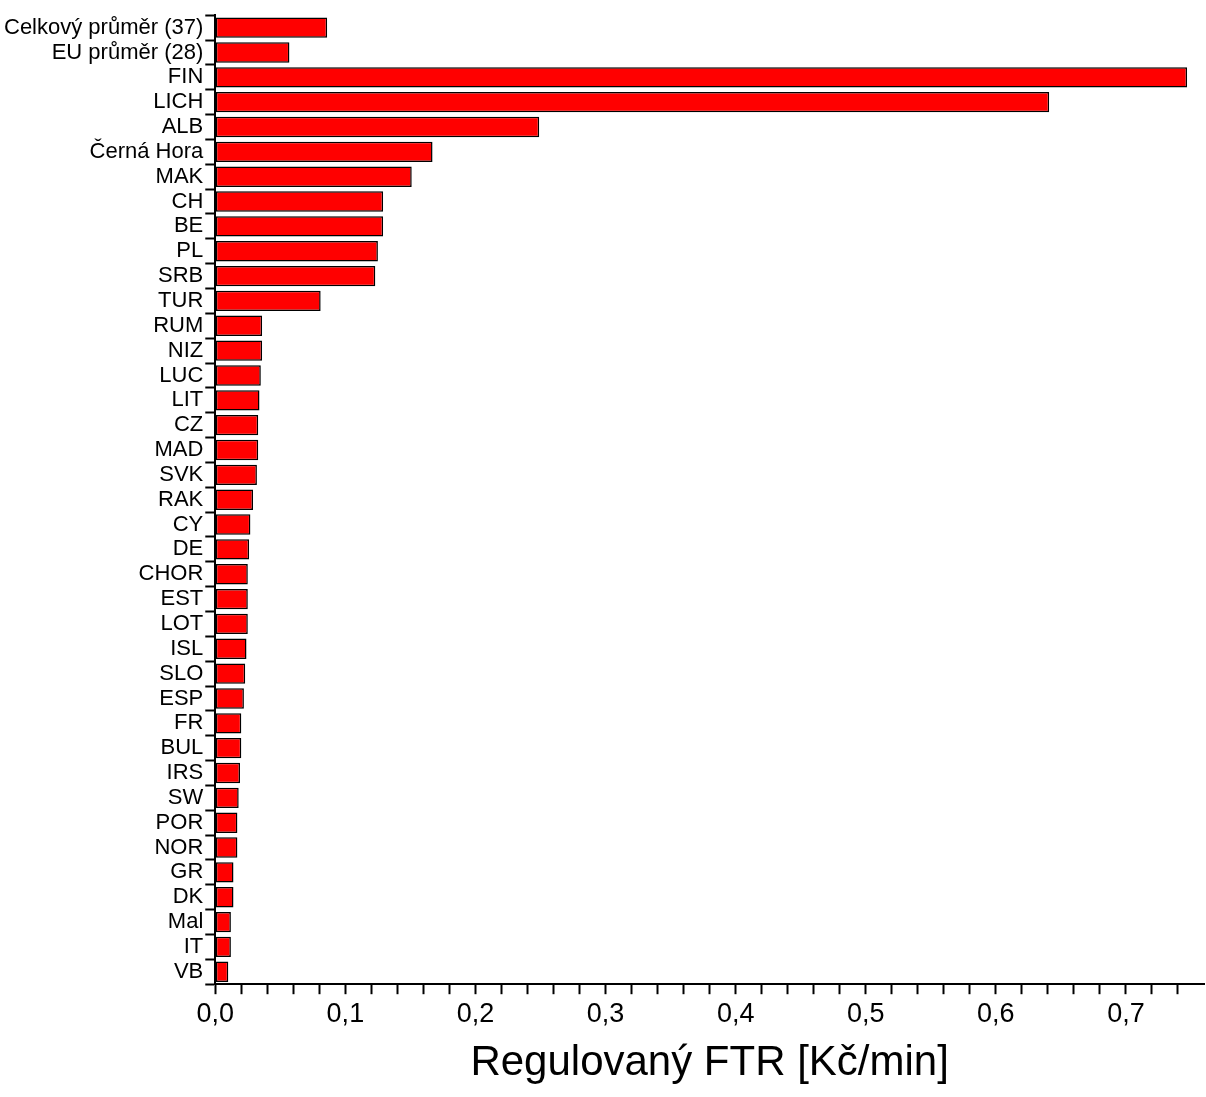  What do you see at coordinates (188, 424) in the screenshot?
I see `y-tick-label: CZ` at bounding box center [188, 424].